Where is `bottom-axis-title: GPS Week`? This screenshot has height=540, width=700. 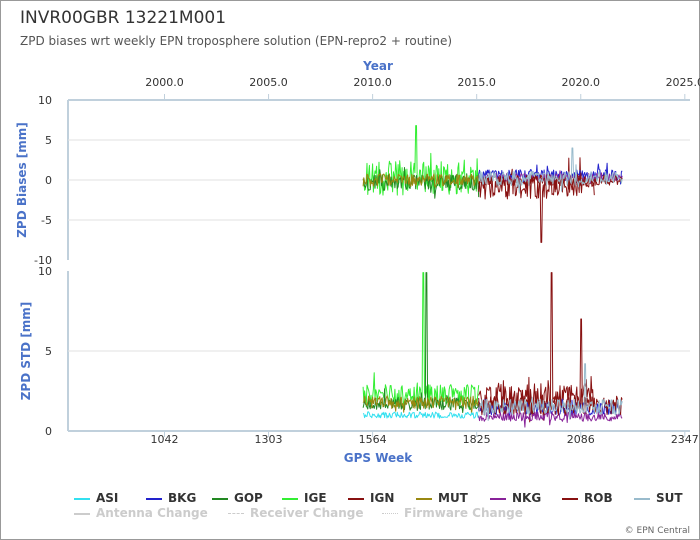
bottom-axis-title: GPS Week is located at coordinates (379, 458).